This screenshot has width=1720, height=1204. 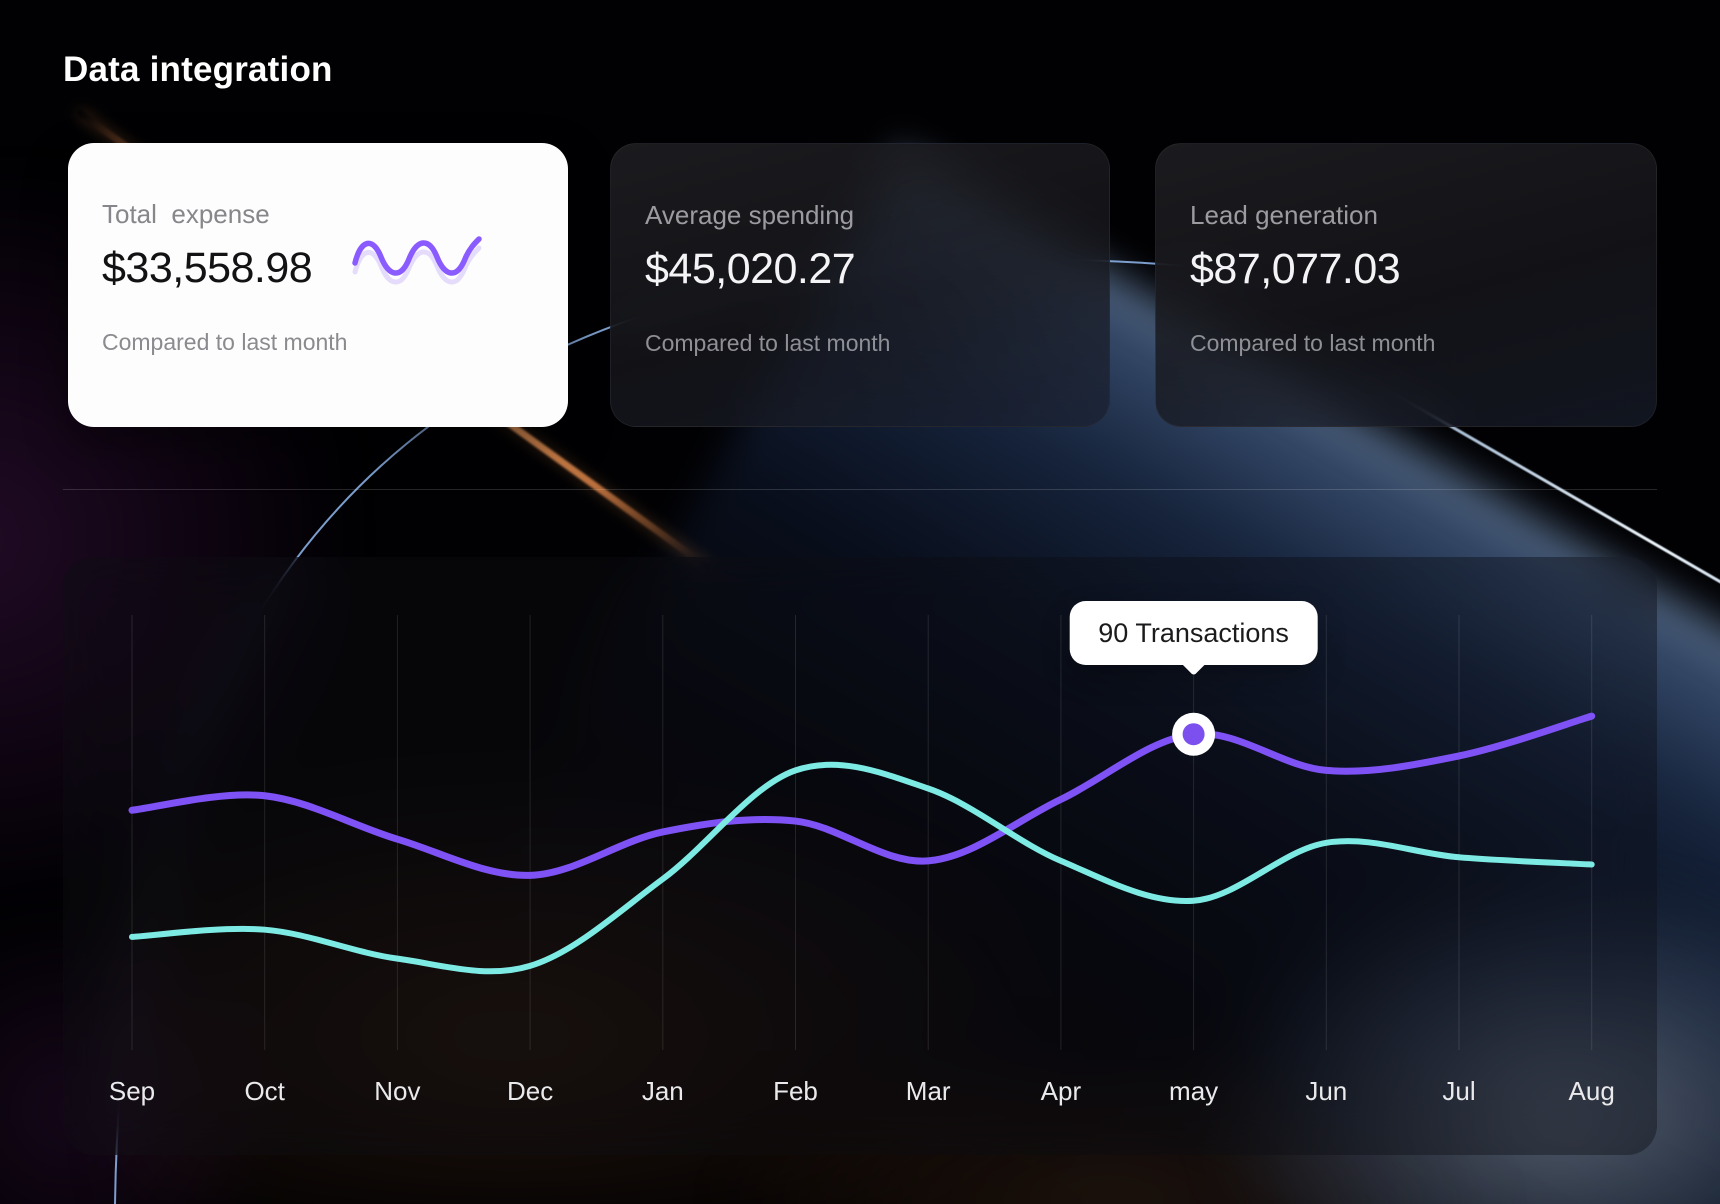 What do you see at coordinates (1284, 215) in the screenshot?
I see `stat-label: Lead generation` at bounding box center [1284, 215].